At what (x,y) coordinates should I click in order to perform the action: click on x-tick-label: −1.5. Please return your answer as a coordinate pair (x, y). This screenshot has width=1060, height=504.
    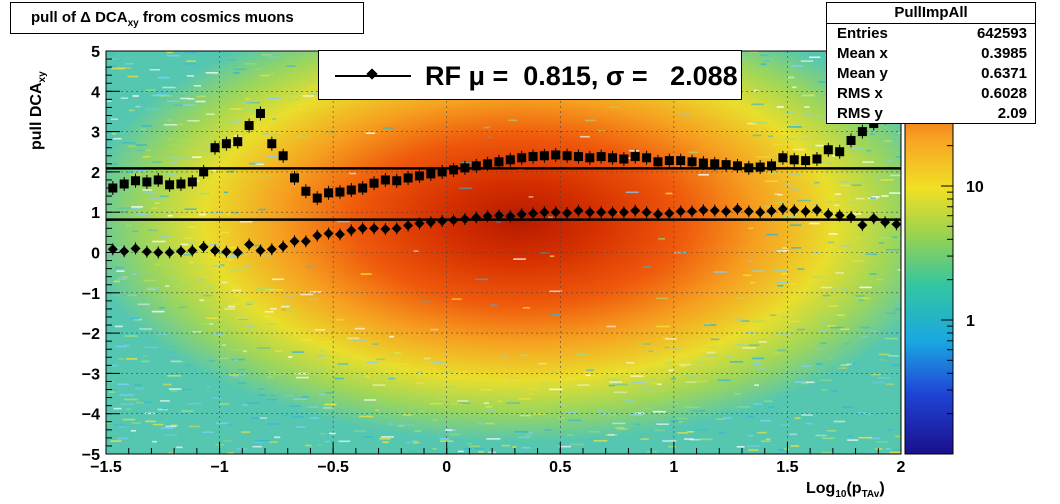
    Looking at the image, I should click on (106, 467).